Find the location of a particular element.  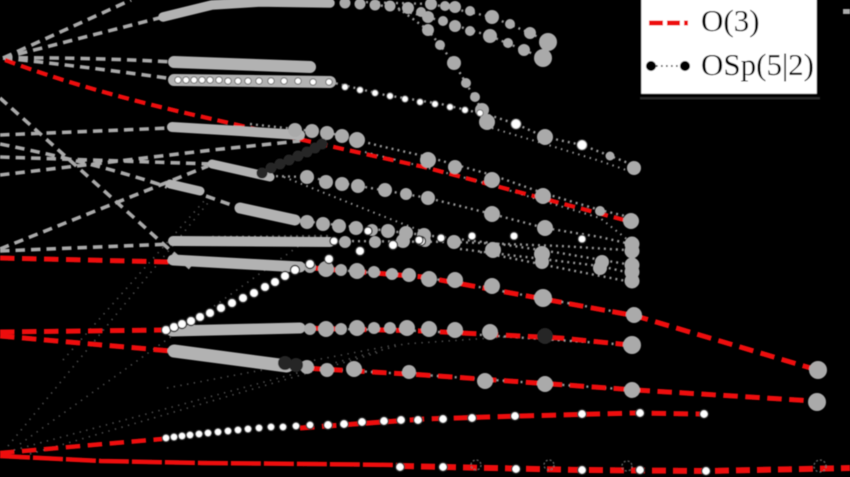

svg-text: O(3) is located at coordinates (730, 20).